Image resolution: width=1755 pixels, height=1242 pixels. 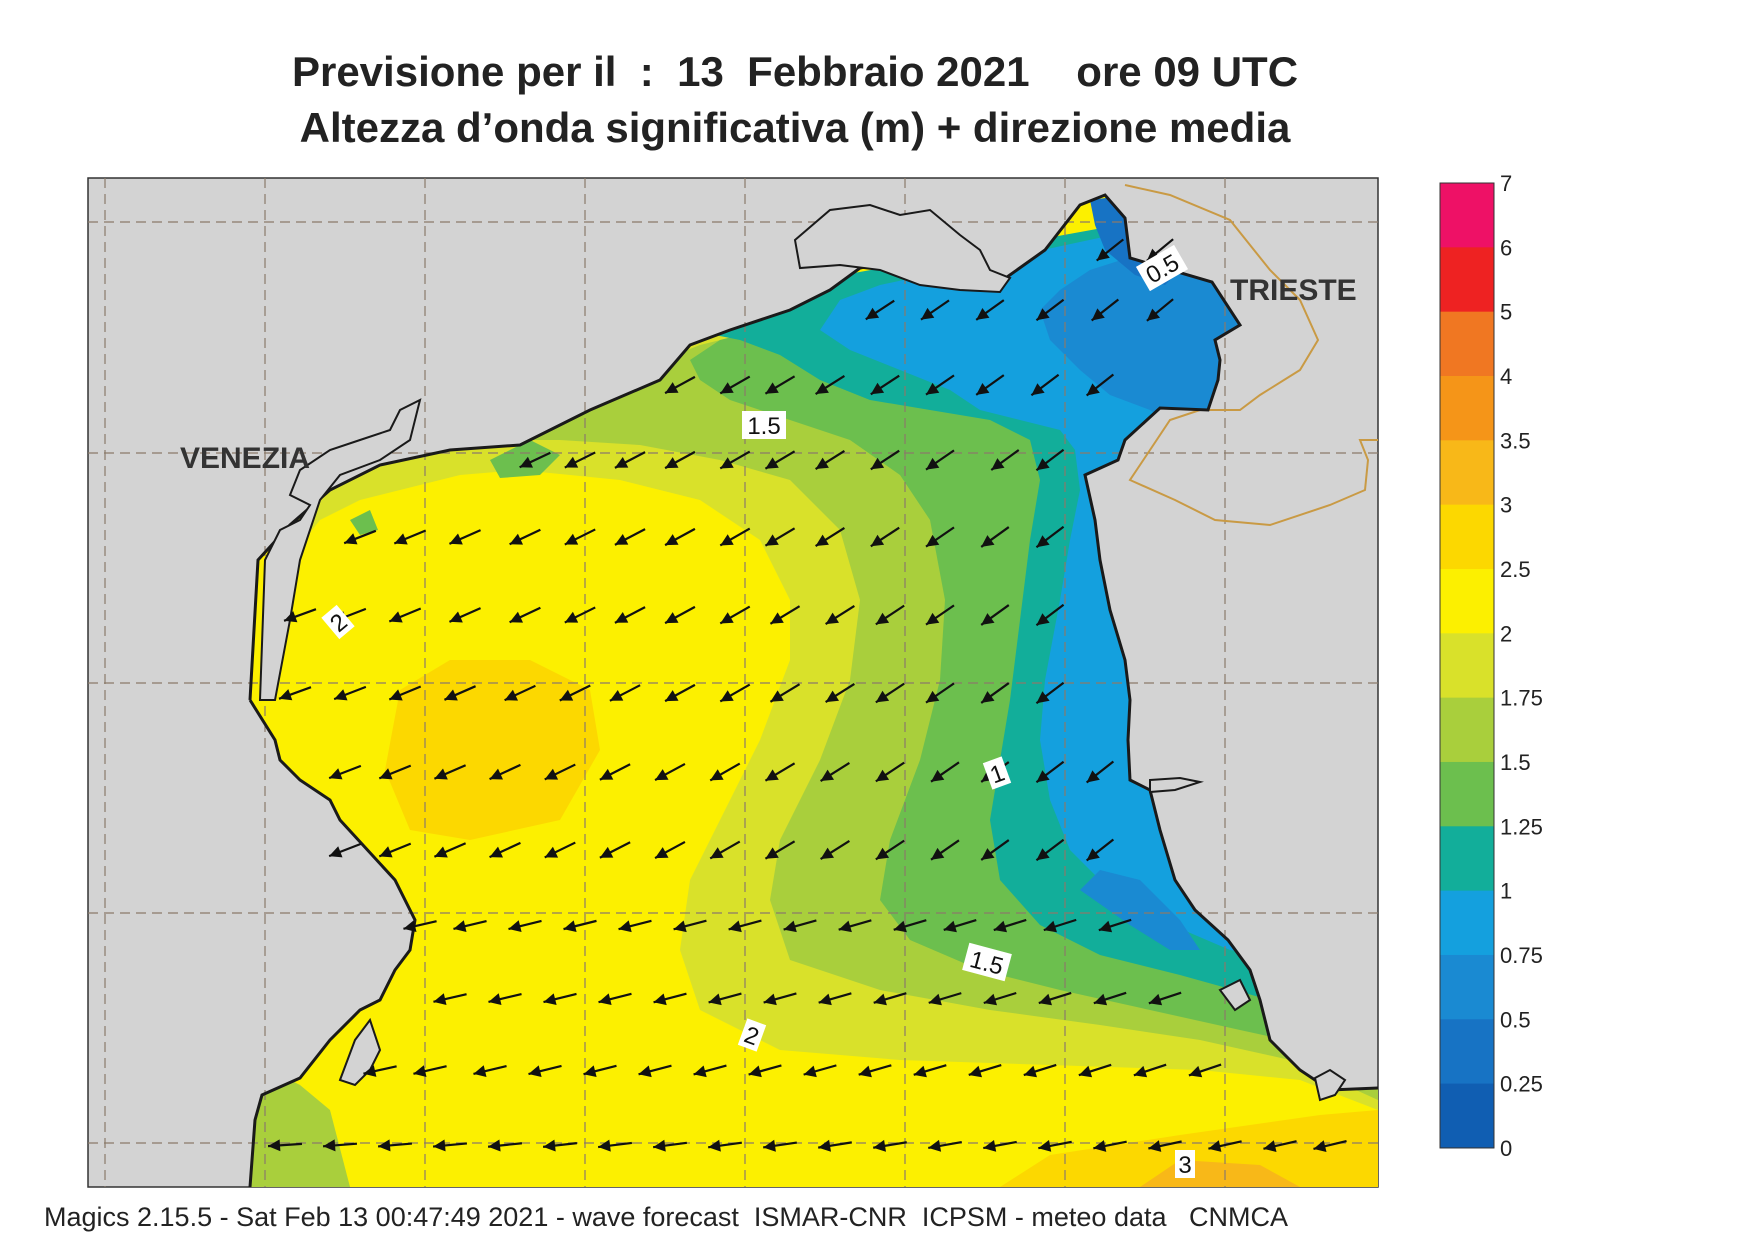 I want to click on border-line, so click(x=1251, y=355).